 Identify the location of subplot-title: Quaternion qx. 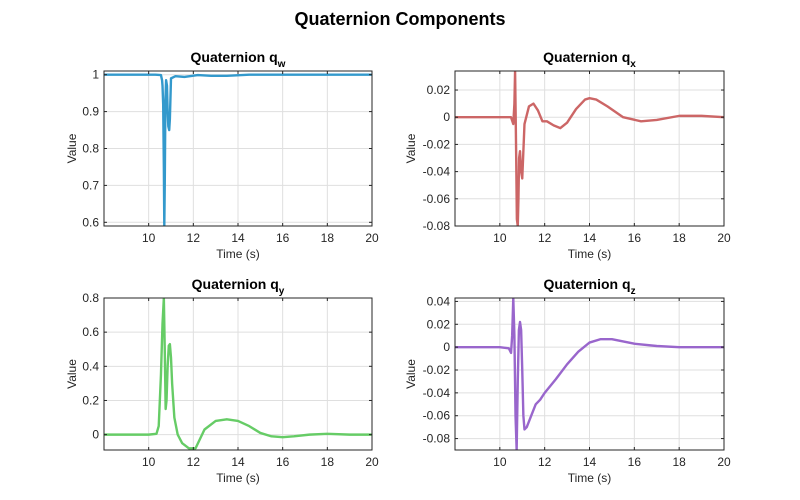
(589, 59).